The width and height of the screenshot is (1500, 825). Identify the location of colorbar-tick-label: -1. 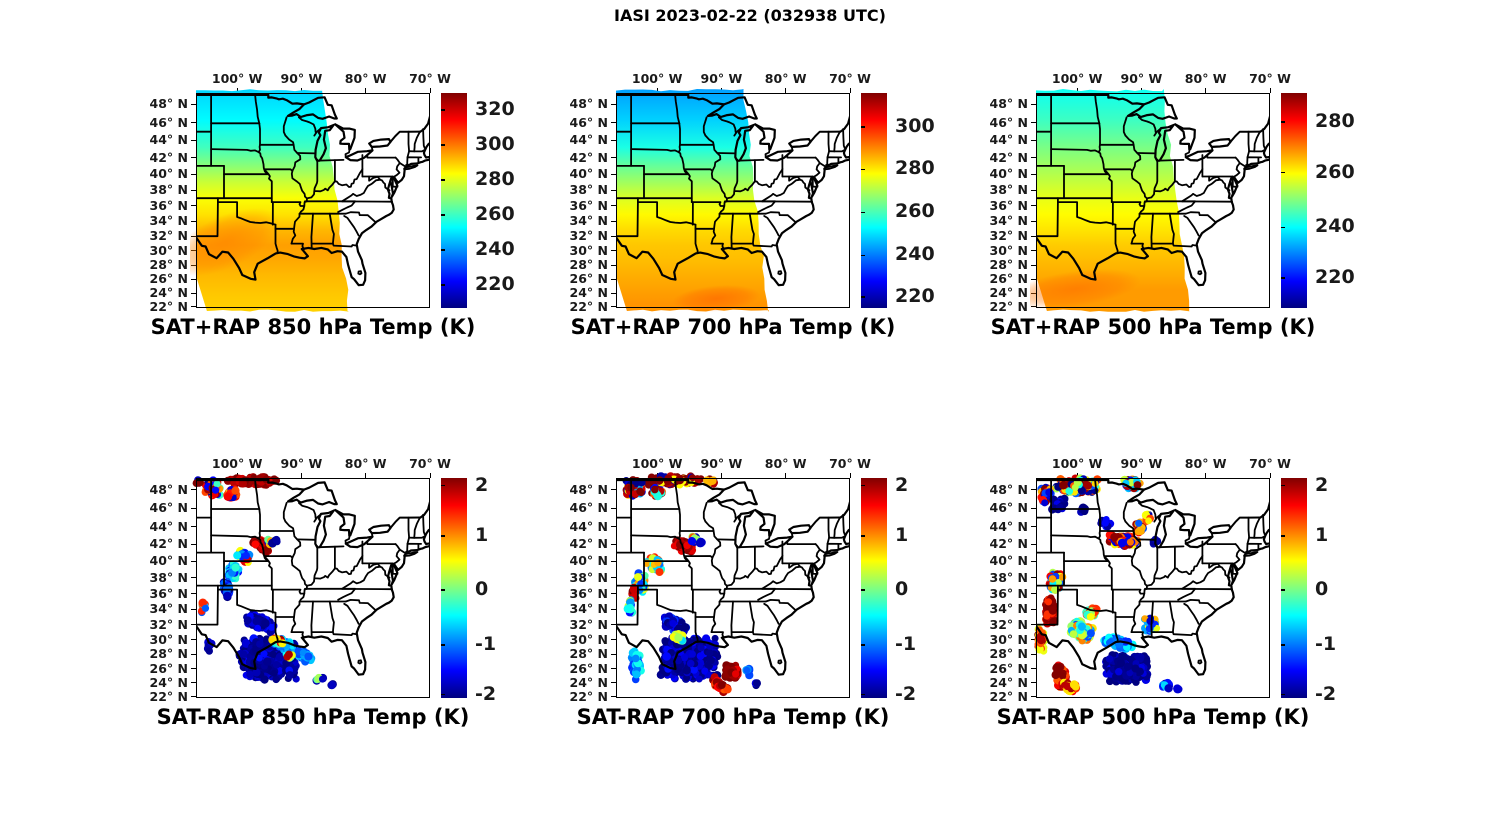
(906, 644).